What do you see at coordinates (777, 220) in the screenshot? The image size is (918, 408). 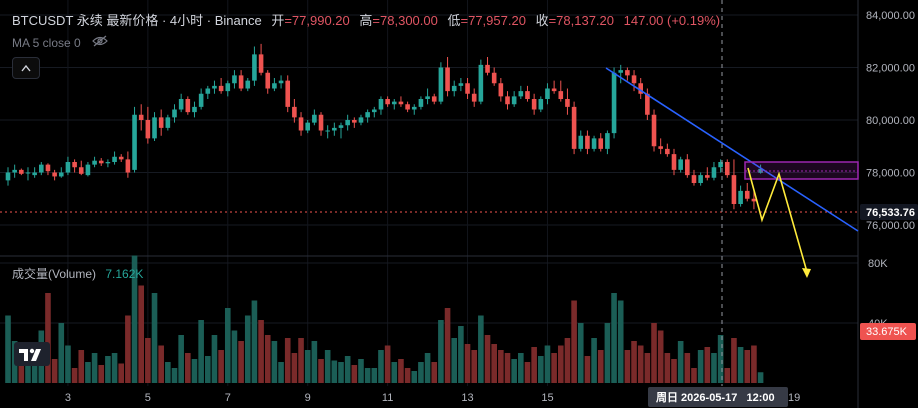 I see `projection-path-drawing` at bounding box center [777, 220].